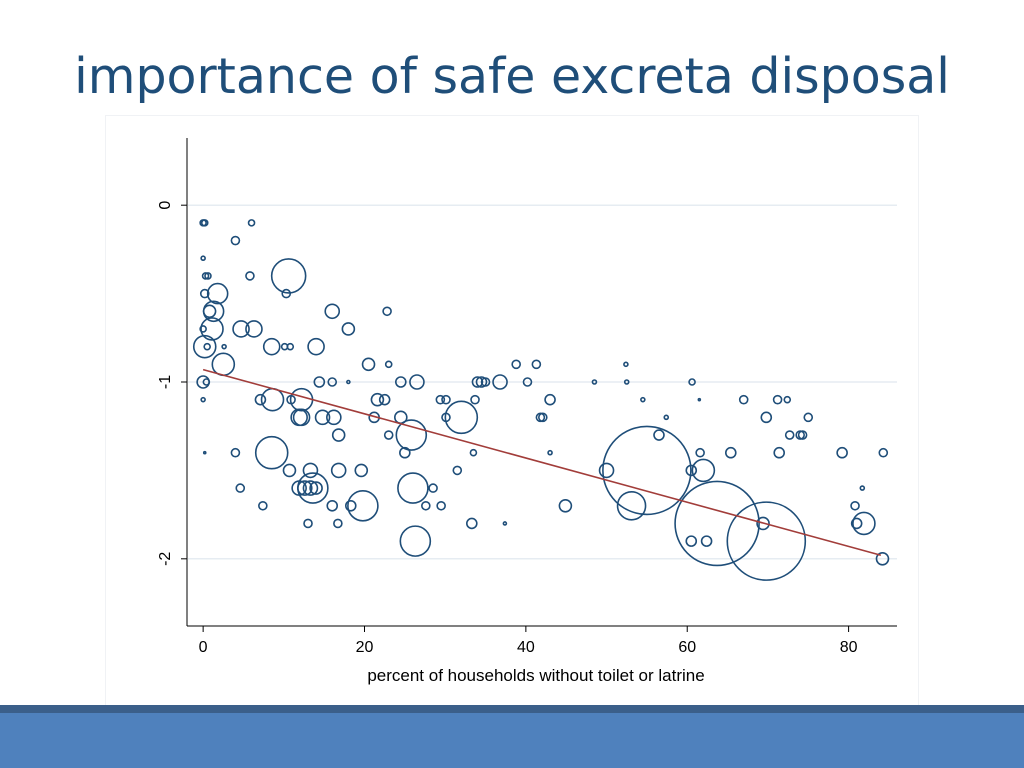  I want to click on slide-title: importance of safe excreta disposal, so click(512, 76).